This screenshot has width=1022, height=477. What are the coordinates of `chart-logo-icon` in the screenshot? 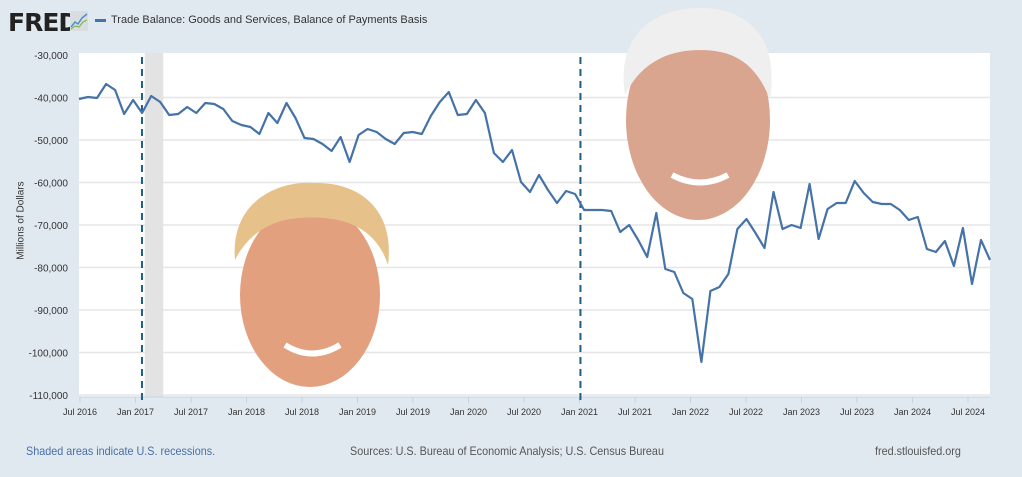 It's located at (79, 21).